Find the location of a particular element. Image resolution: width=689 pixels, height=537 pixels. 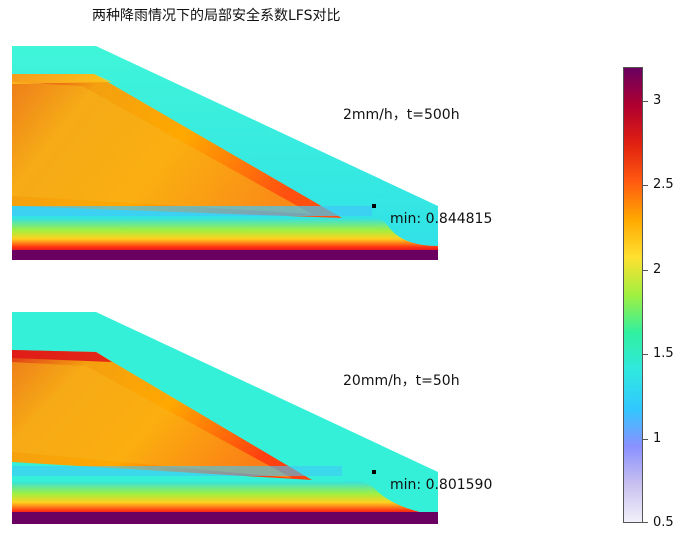

case-label-2: 20mm/h，t=50h is located at coordinates (401, 381).